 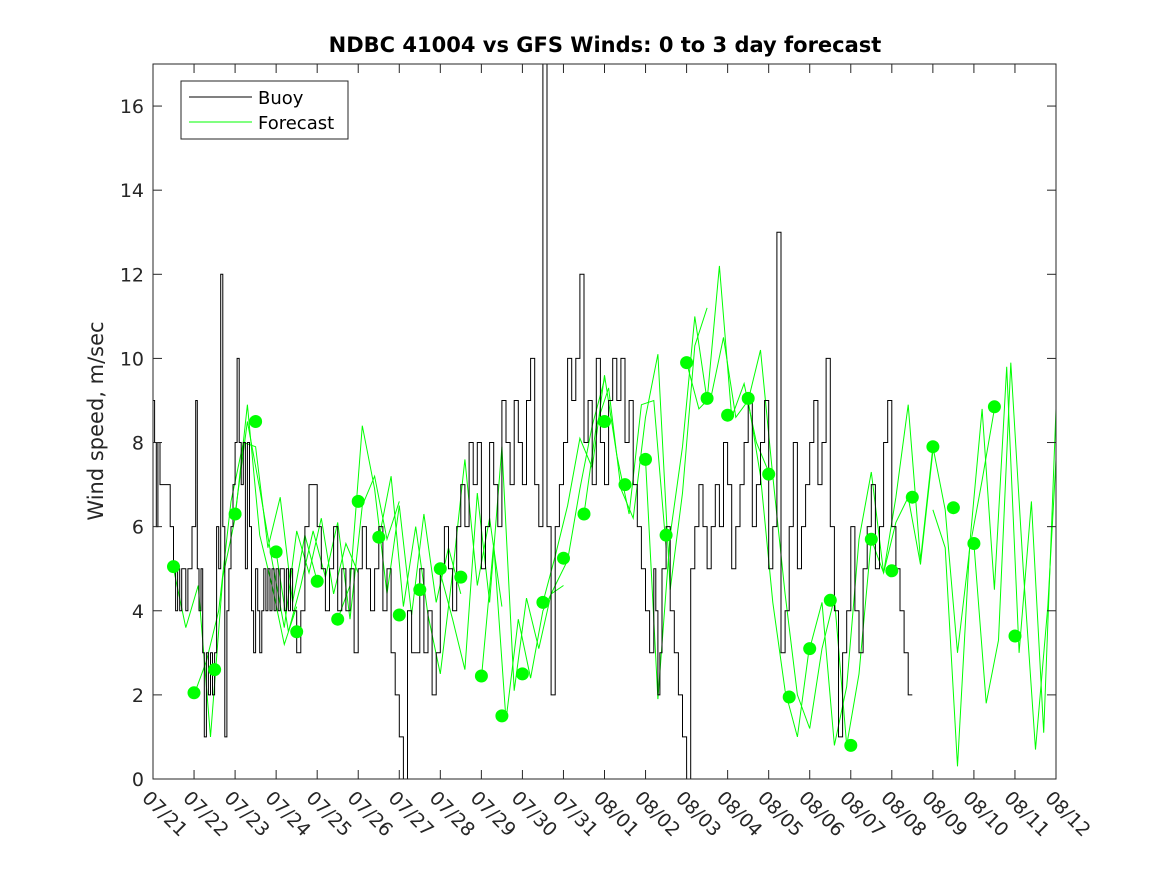 I want to click on legend-box, so click(x=264, y=110).